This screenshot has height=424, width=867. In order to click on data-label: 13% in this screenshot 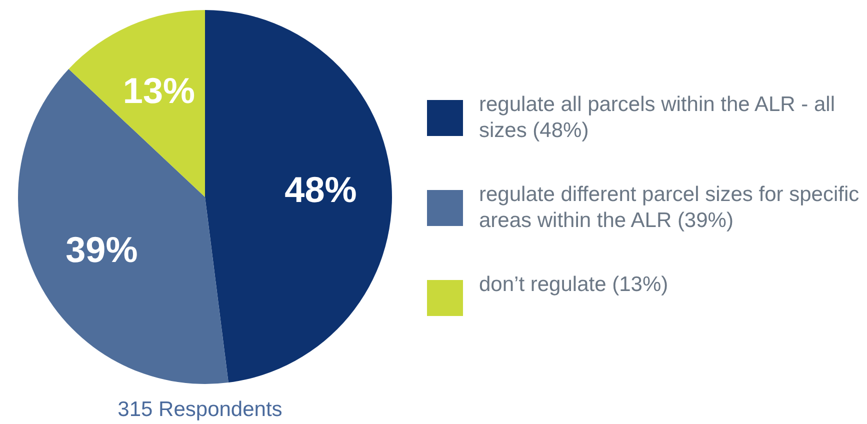, I will do `click(158, 91)`.